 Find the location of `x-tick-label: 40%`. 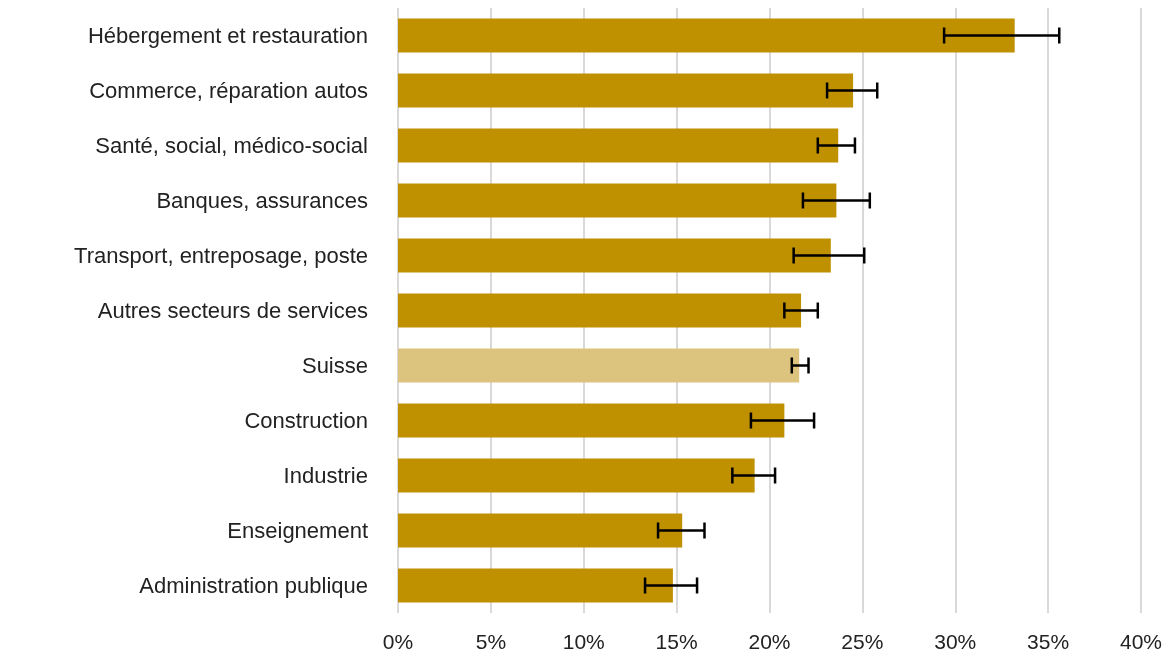

x-tick-label: 40% is located at coordinates (1141, 641).